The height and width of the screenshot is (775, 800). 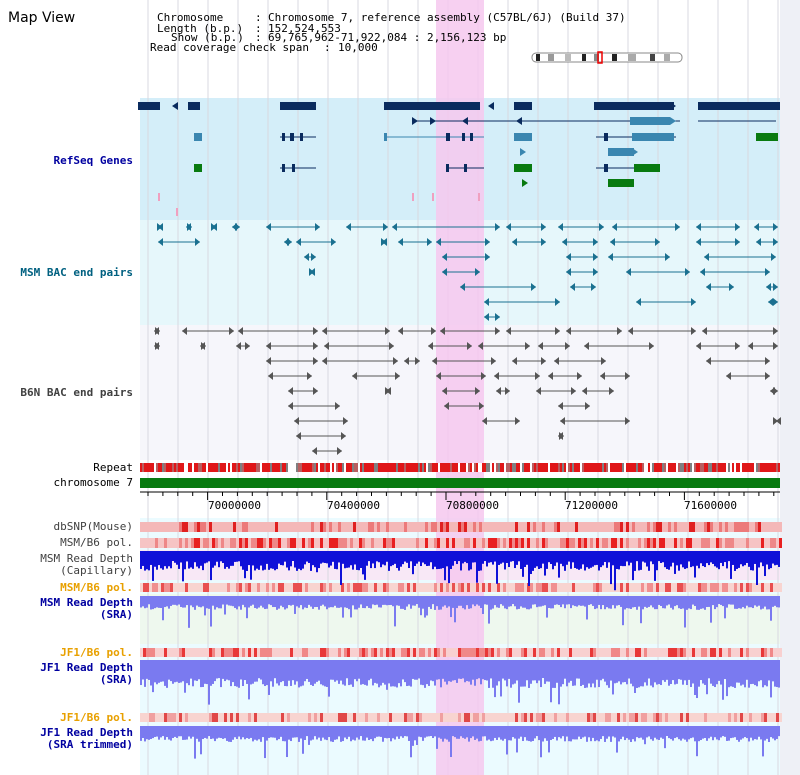 What do you see at coordinates (591, 505) in the screenshot?
I see `axis-tick-label: 71200000` at bounding box center [591, 505].